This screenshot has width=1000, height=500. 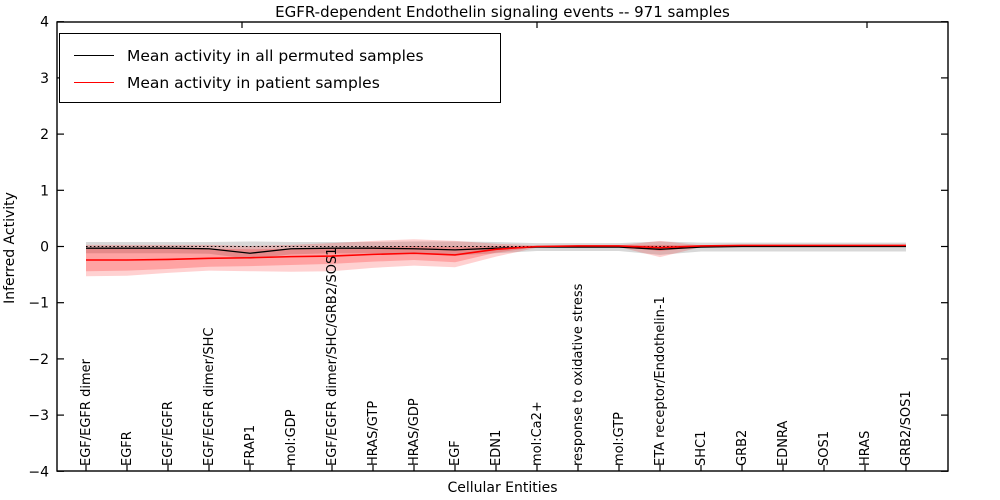 I want to click on x-tick-label: GRB2/SOS1, so click(x=906, y=428).